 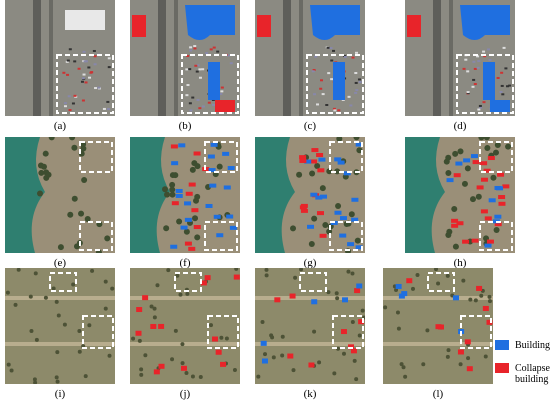 I want to click on water, so click(x=425, y=195).